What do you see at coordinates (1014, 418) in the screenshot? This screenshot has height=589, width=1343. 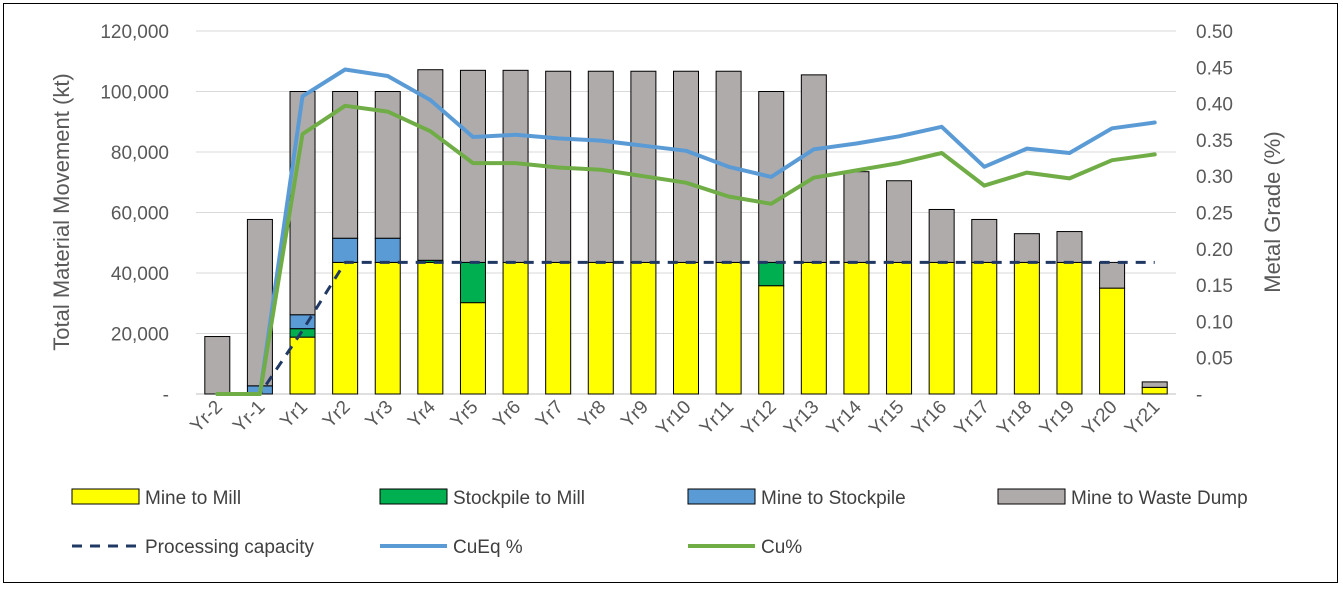 I see `x-tick-label: Yr18` at bounding box center [1014, 418].